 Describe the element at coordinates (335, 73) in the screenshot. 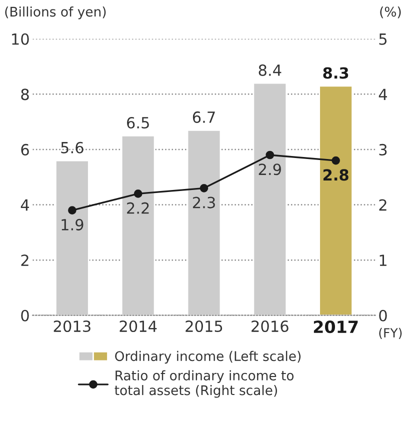

I see `data-label: 8.3` at that location.